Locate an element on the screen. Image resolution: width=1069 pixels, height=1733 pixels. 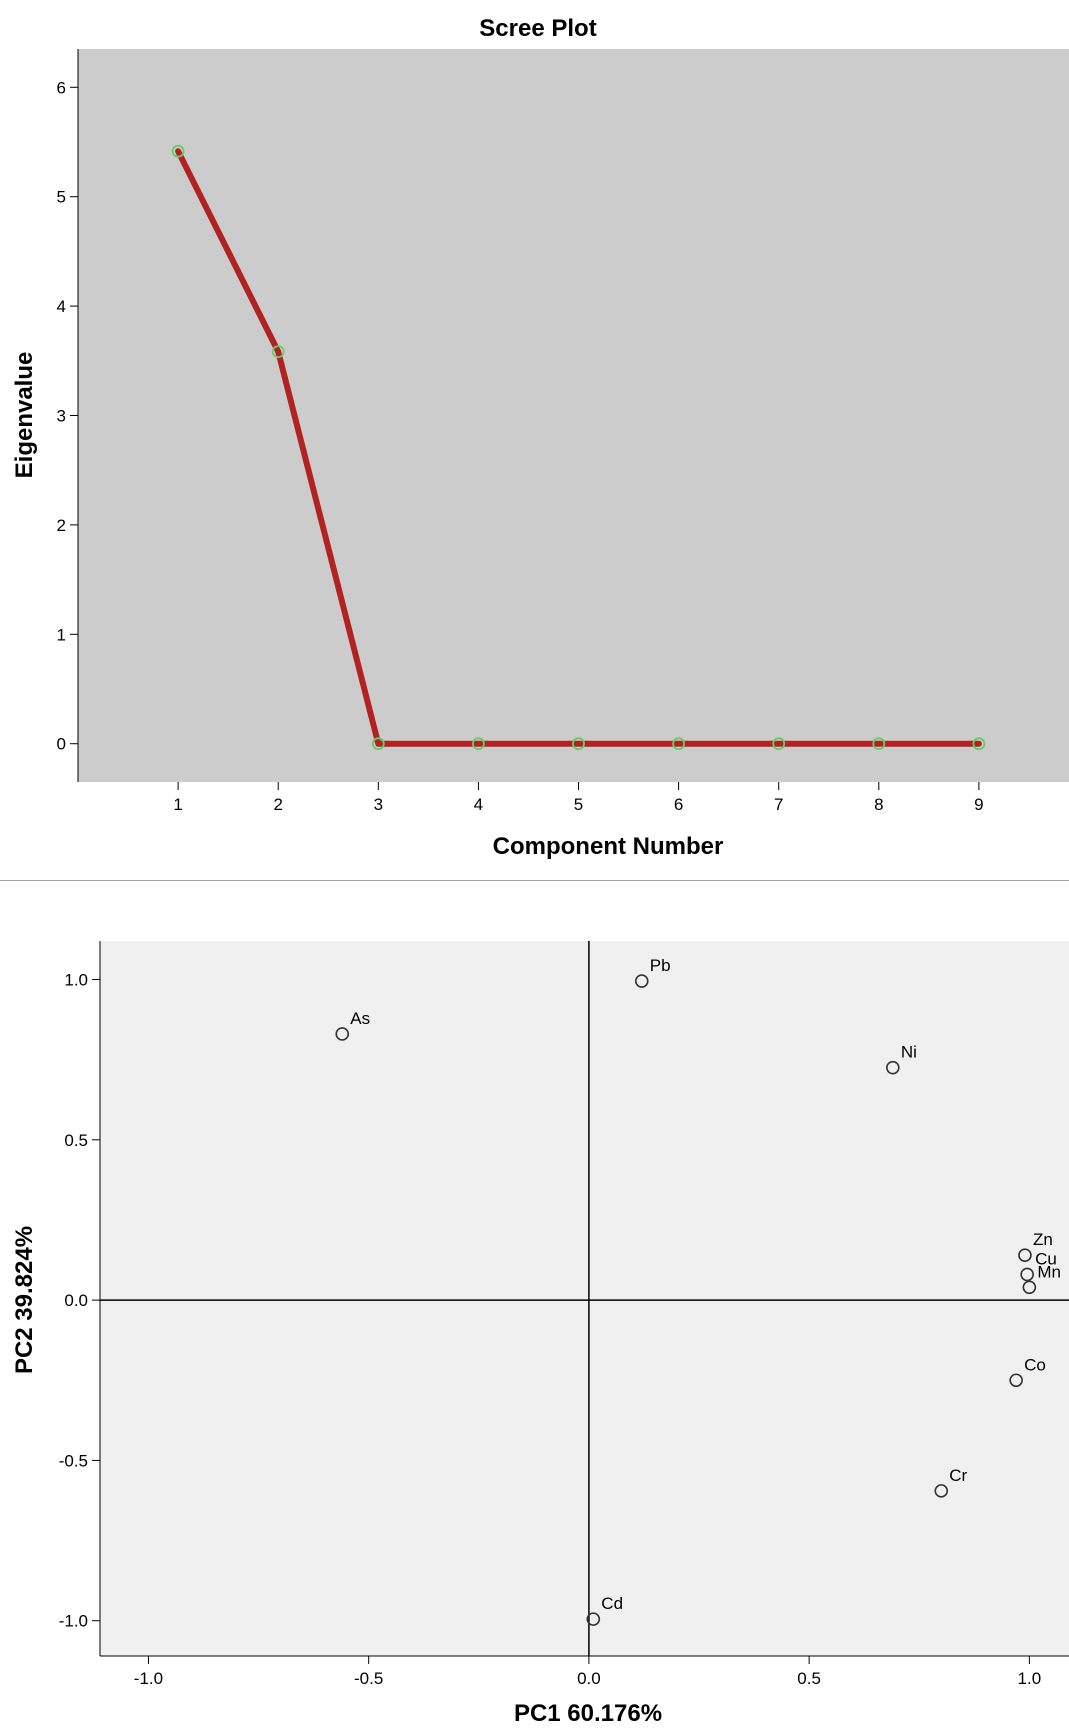
scree-y-tick-label: 3 is located at coordinates (61, 416).